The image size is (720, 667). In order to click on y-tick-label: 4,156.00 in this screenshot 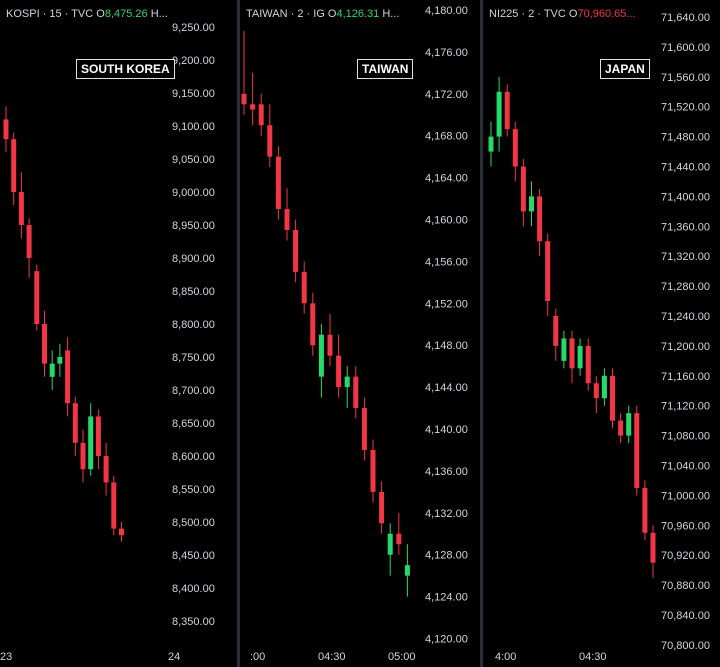, I will do `click(446, 262)`.